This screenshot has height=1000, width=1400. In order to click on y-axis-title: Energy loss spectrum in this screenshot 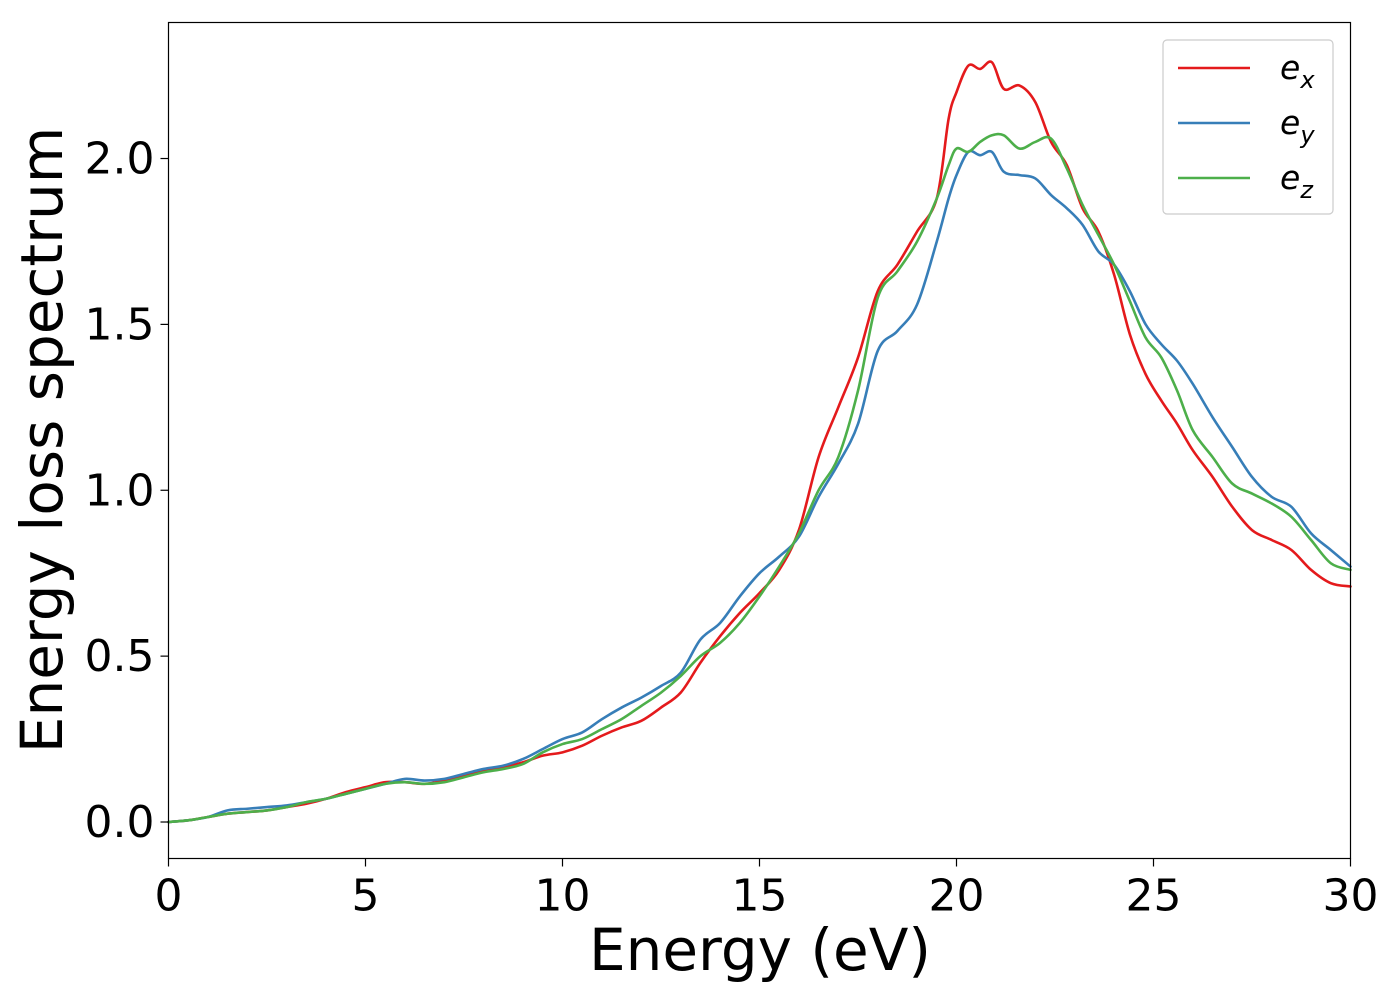, I will do `click(42, 440)`.